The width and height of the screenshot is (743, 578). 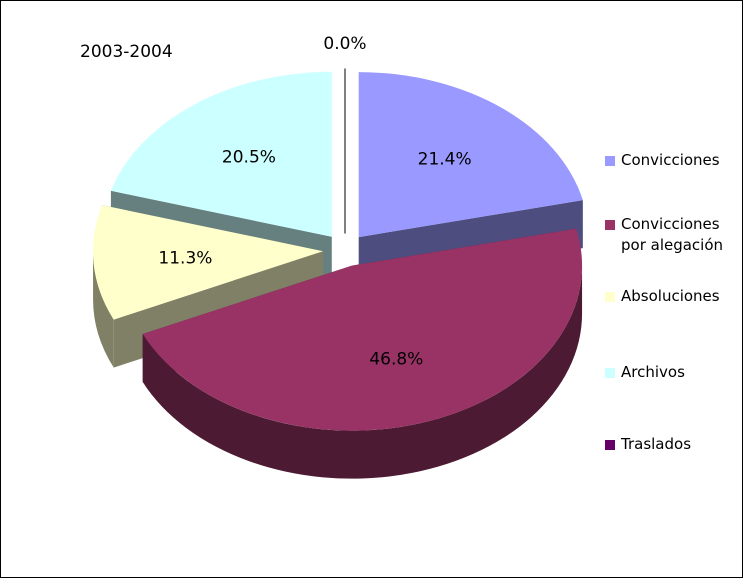 What do you see at coordinates (103, 309) in the screenshot?
I see `slice-wall` at bounding box center [103, 309].